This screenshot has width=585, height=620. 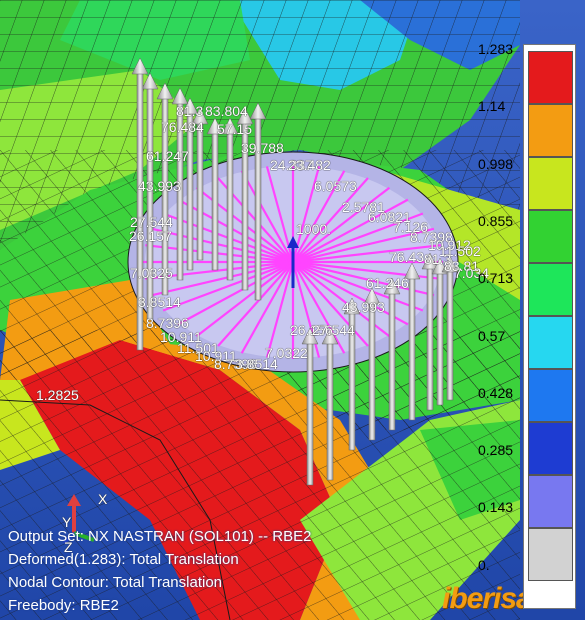 I want to click on coordinate-triad, so click(x=78, y=519).